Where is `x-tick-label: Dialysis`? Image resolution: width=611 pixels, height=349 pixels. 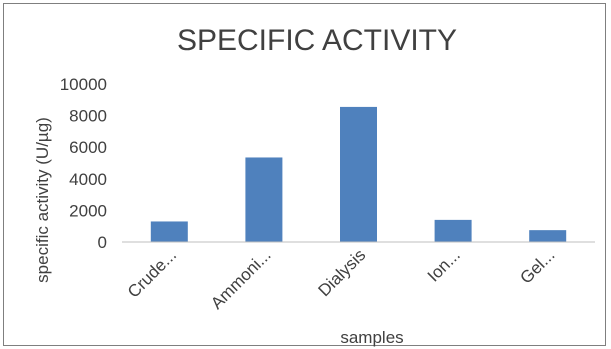 x-tick-label: Dialysis is located at coordinates (341, 272).